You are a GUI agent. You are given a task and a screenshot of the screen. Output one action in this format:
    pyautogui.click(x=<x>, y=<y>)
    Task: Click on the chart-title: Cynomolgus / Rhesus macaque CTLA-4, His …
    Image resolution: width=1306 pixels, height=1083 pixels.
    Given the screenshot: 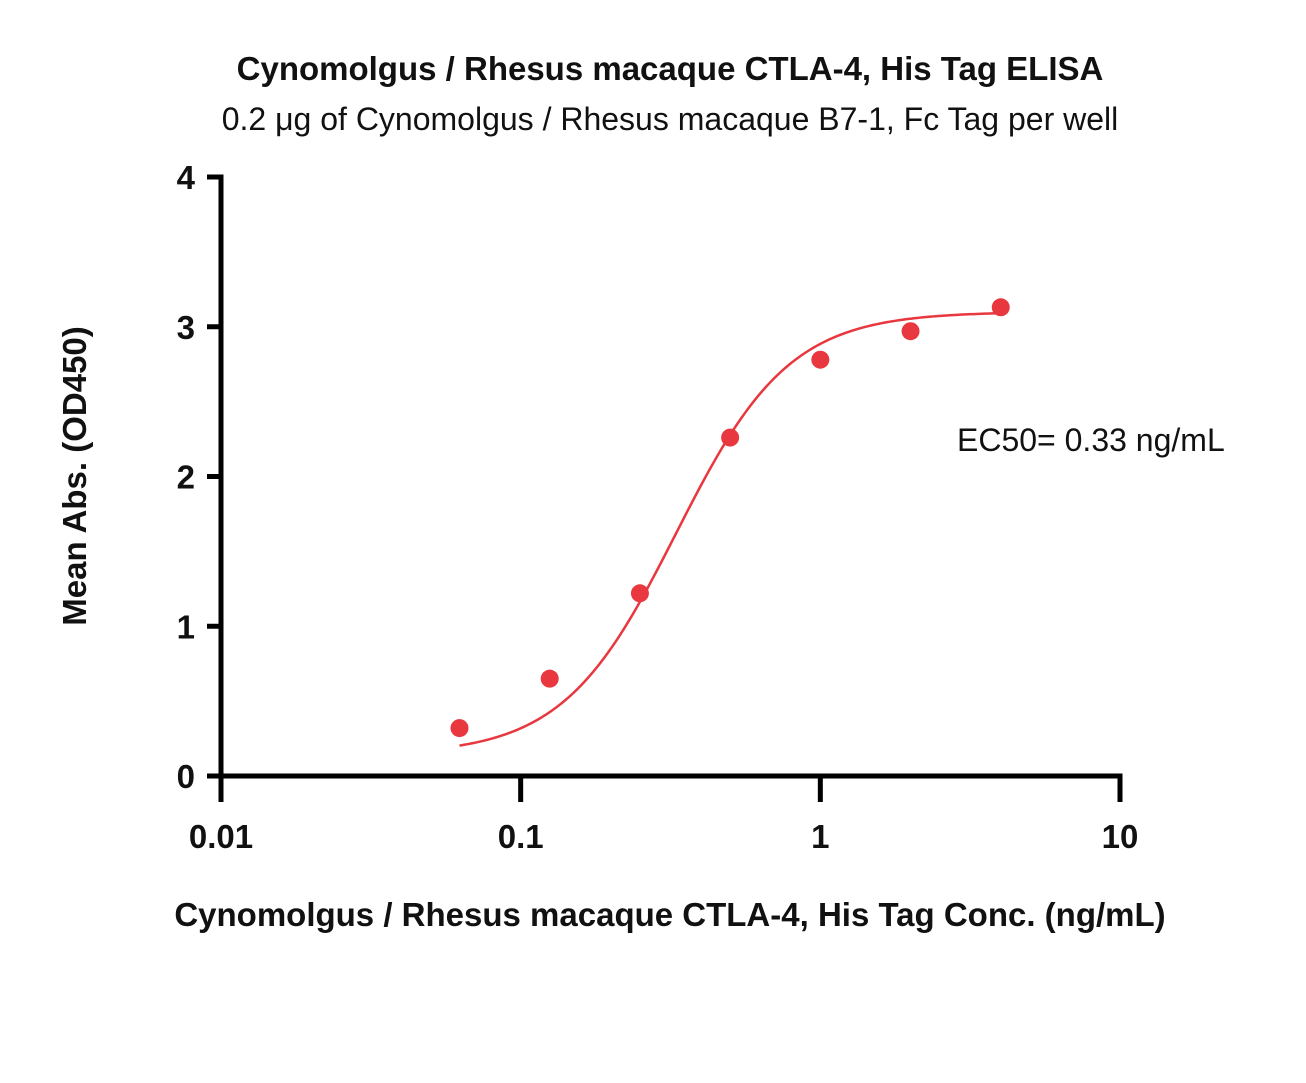 What is the action you would take?
    pyautogui.click(x=670, y=68)
    